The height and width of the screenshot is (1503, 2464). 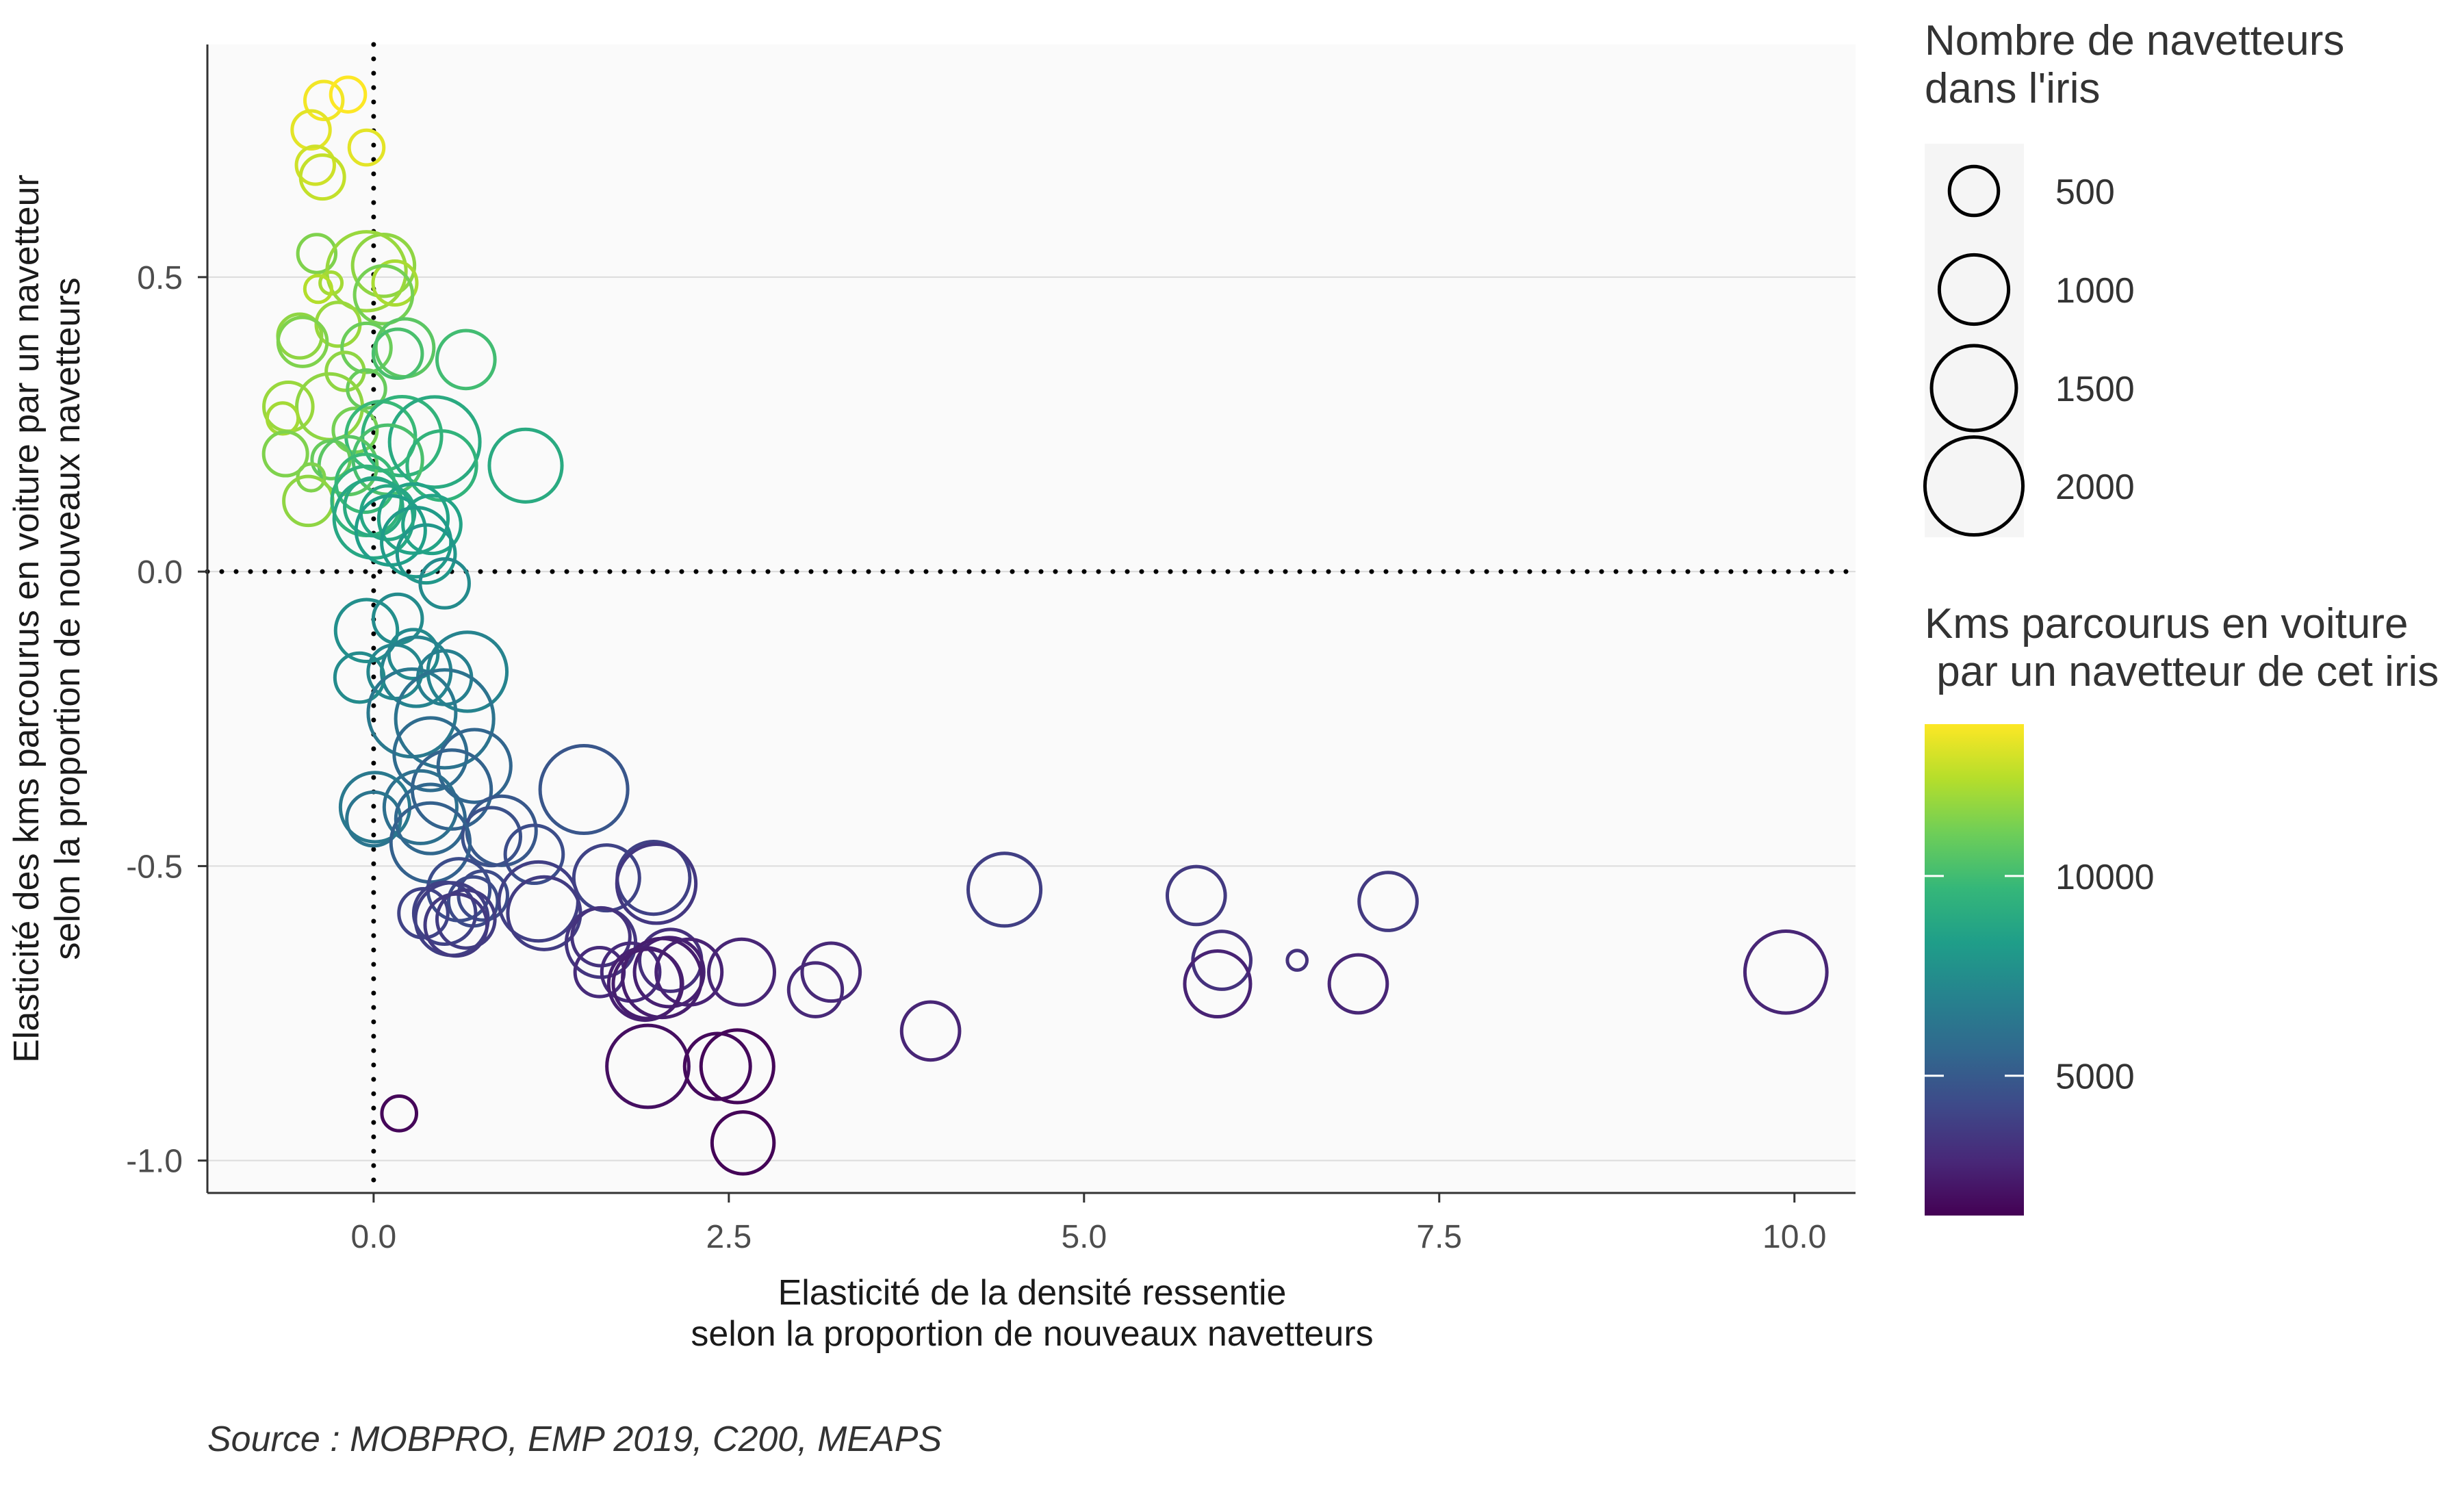 I want to click on x-tick-label: 10.0, so click(x=1794, y=1237).